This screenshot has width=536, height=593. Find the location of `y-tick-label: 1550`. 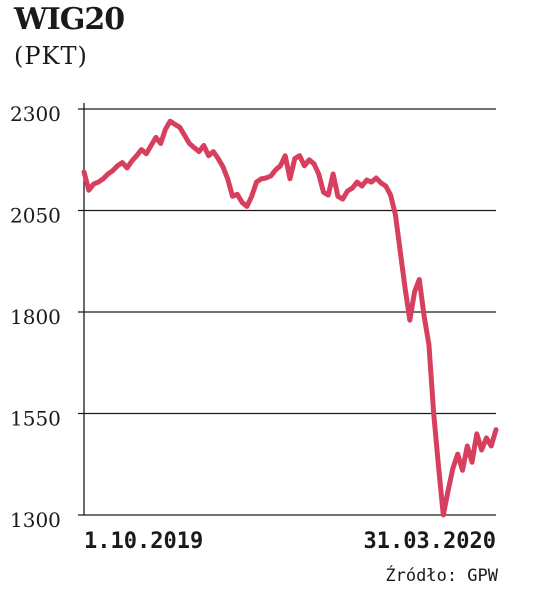

y-tick-label: 1550 is located at coordinates (35, 419).